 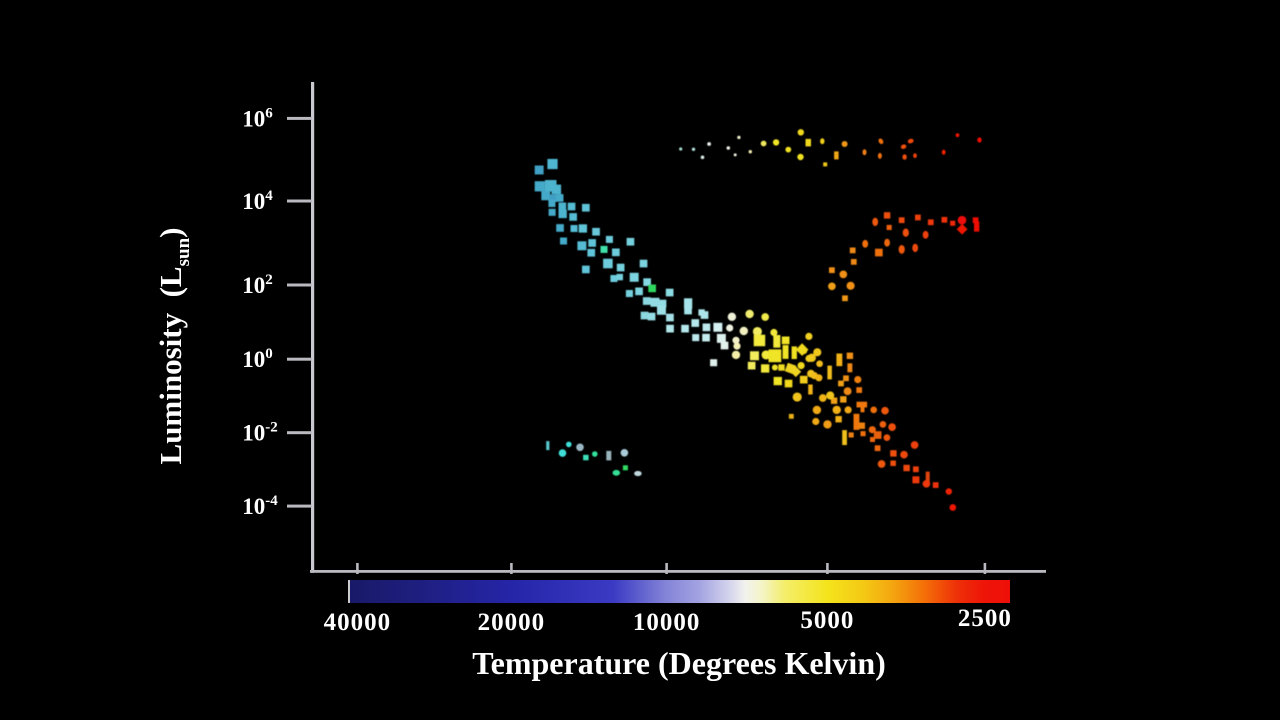 What do you see at coordinates (667, 622) in the screenshot?
I see `svg-text: 10000` at bounding box center [667, 622].